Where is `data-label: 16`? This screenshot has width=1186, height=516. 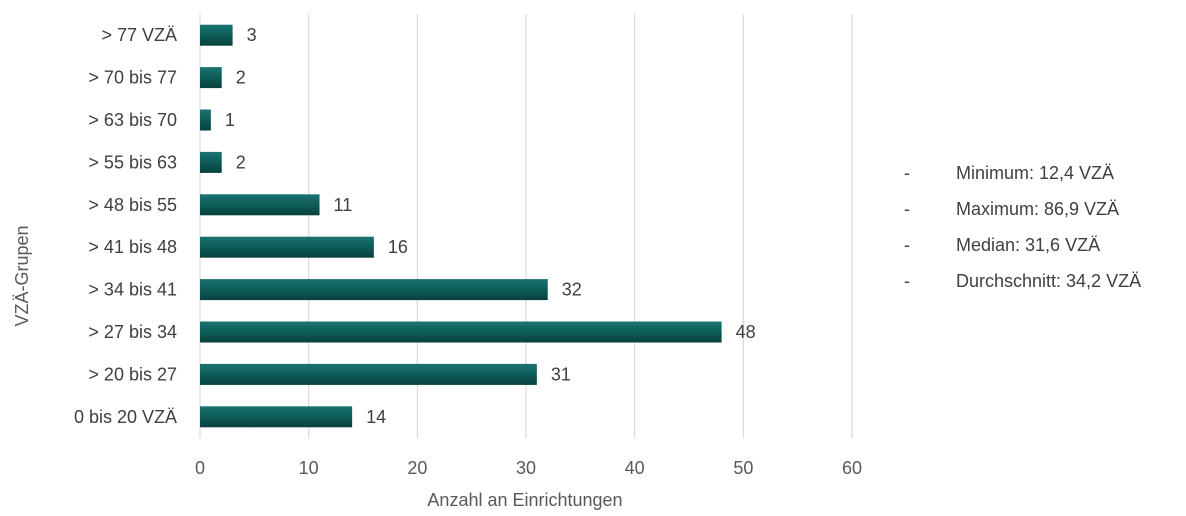 data-label: 16 is located at coordinates (398, 247).